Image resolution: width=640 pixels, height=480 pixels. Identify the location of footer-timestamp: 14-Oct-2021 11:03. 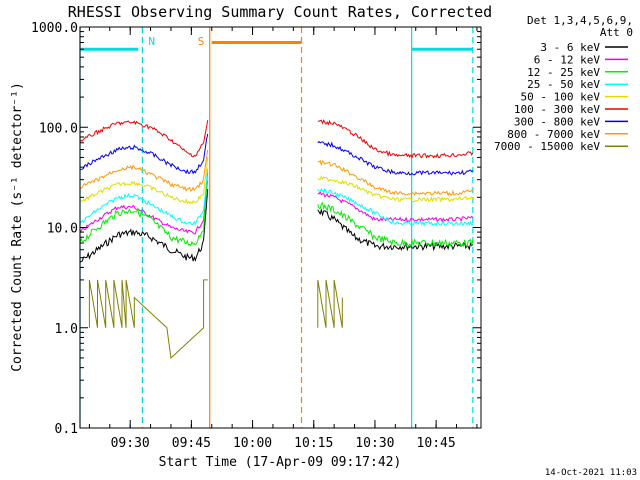
(591, 473).